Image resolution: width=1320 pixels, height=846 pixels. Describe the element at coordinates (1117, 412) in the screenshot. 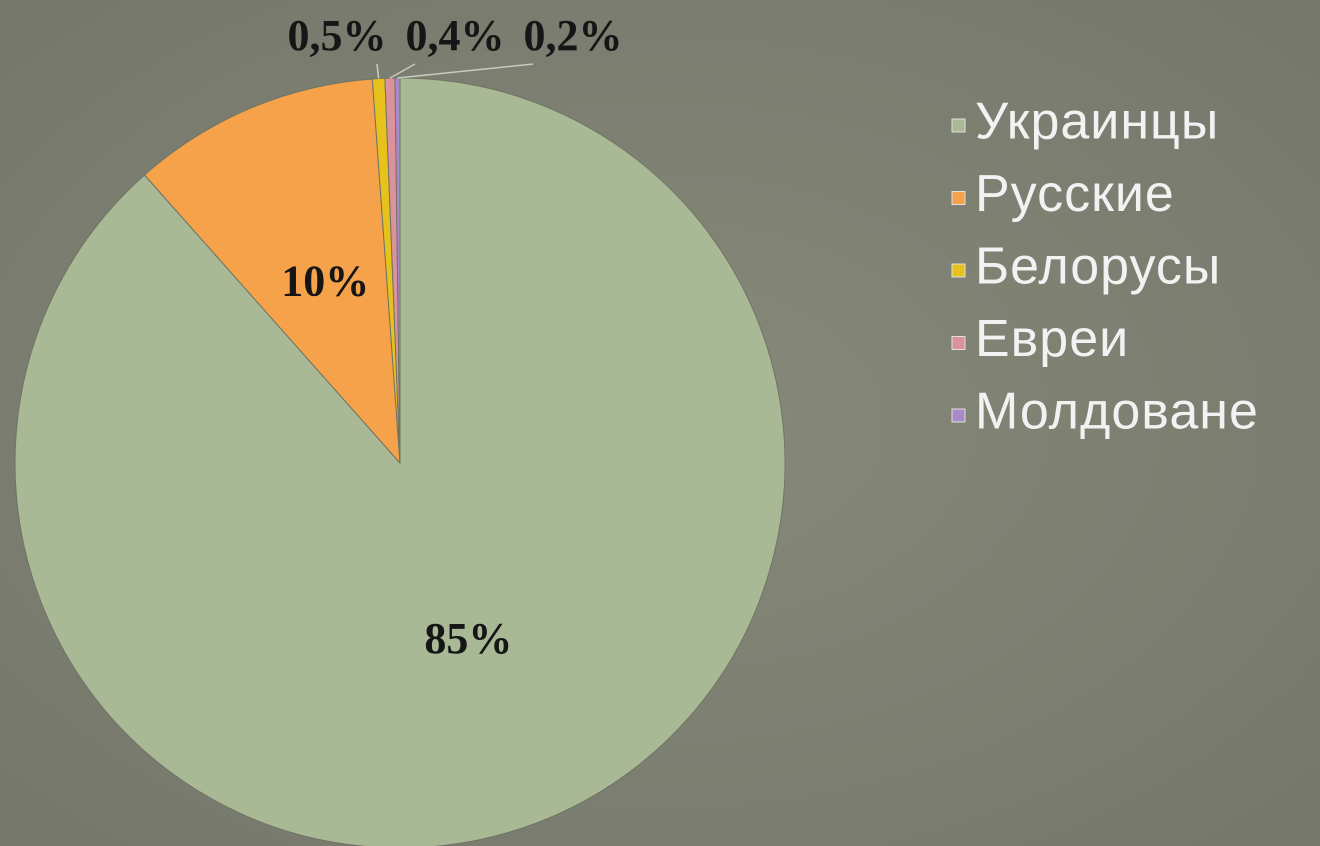

I see `legend-label: Молдоване` at that location.